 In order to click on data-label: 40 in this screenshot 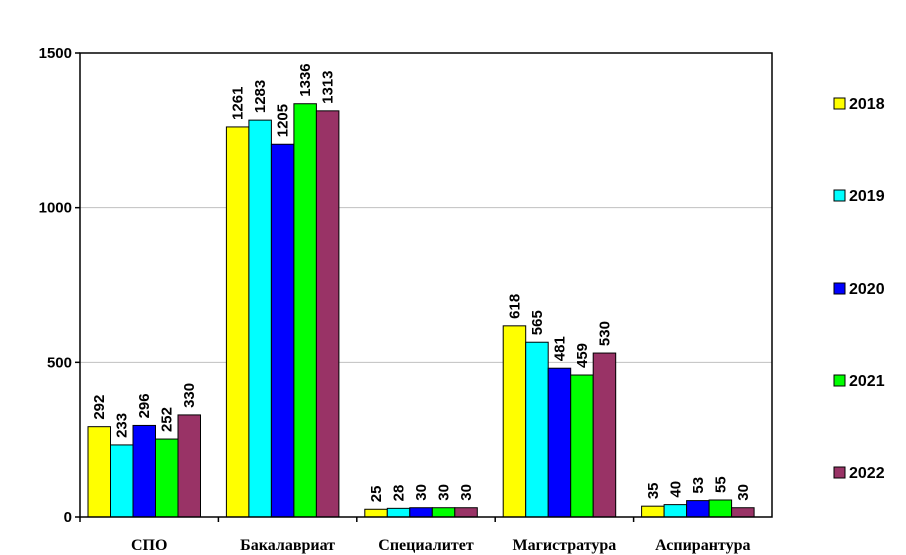, I will do `click(675, 489)`.